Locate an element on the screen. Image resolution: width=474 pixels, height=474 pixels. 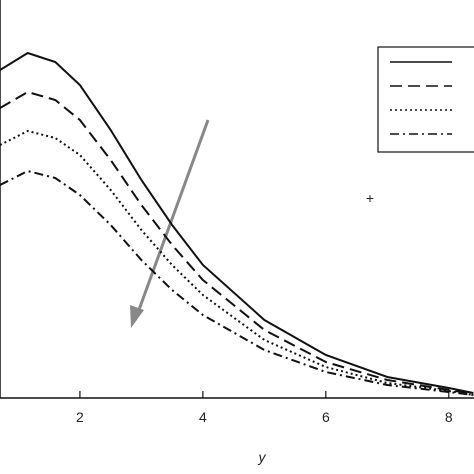
arrow-head is located at coordinates (137, 316).